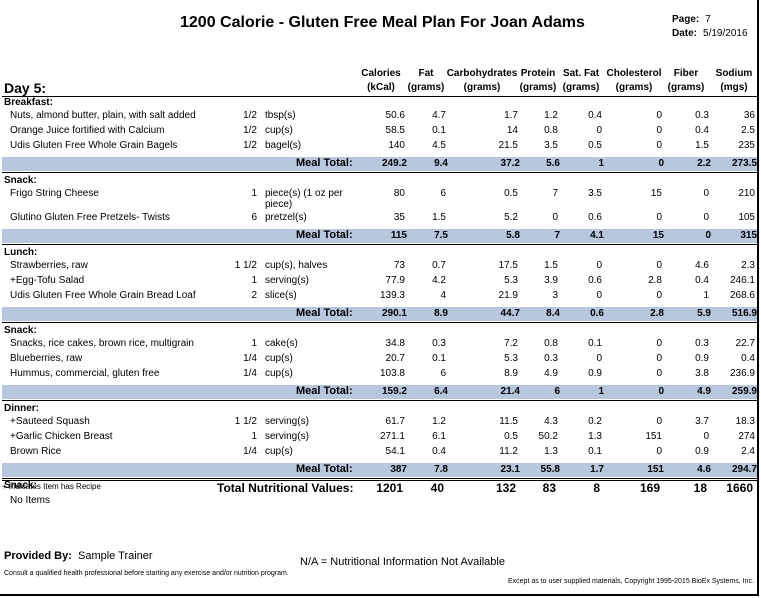  What do you see at coordinates (551, 145) in the screenshot?
I see `nutrient-value: 3.5` at bounding box center [551, 145].